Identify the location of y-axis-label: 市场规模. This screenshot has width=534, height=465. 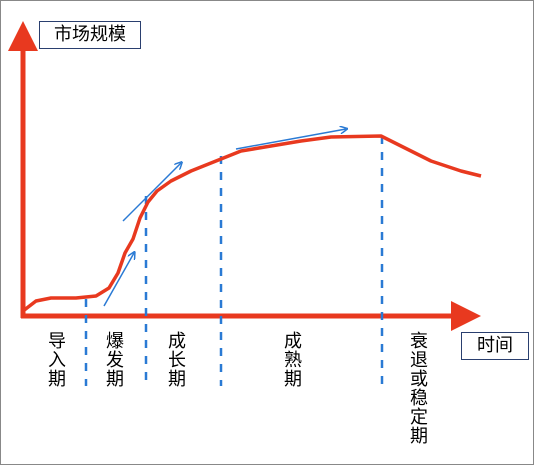
(90, 35).